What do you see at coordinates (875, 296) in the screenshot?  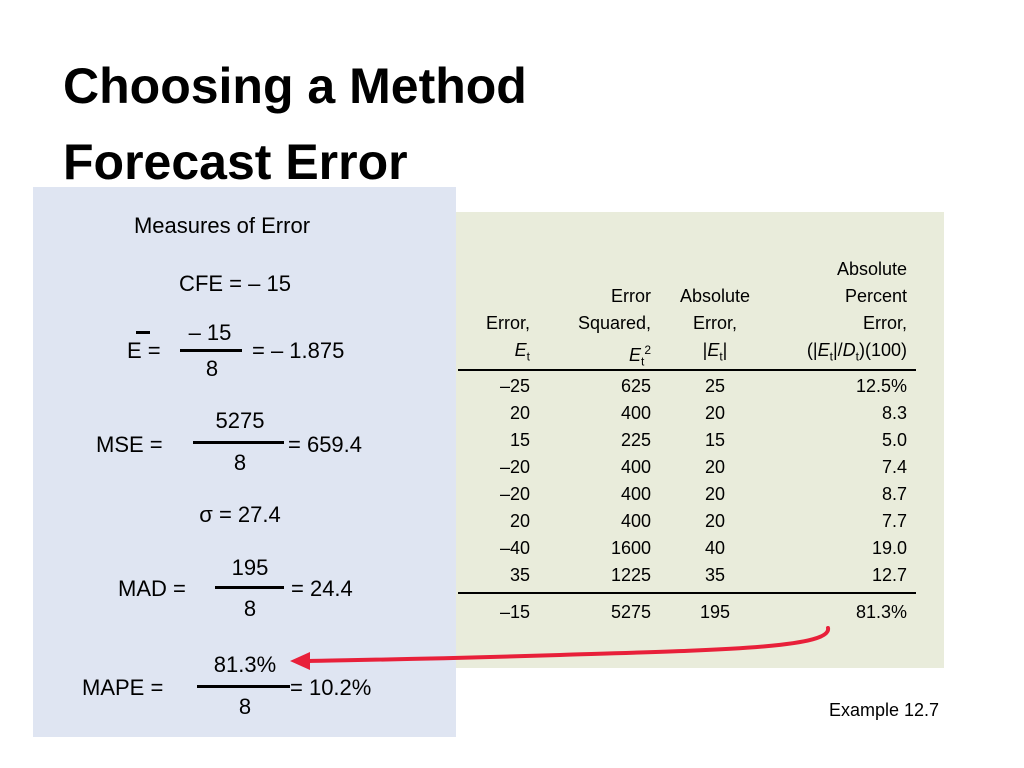 I see `header-text: Percent` at bounding box center [875, 296].